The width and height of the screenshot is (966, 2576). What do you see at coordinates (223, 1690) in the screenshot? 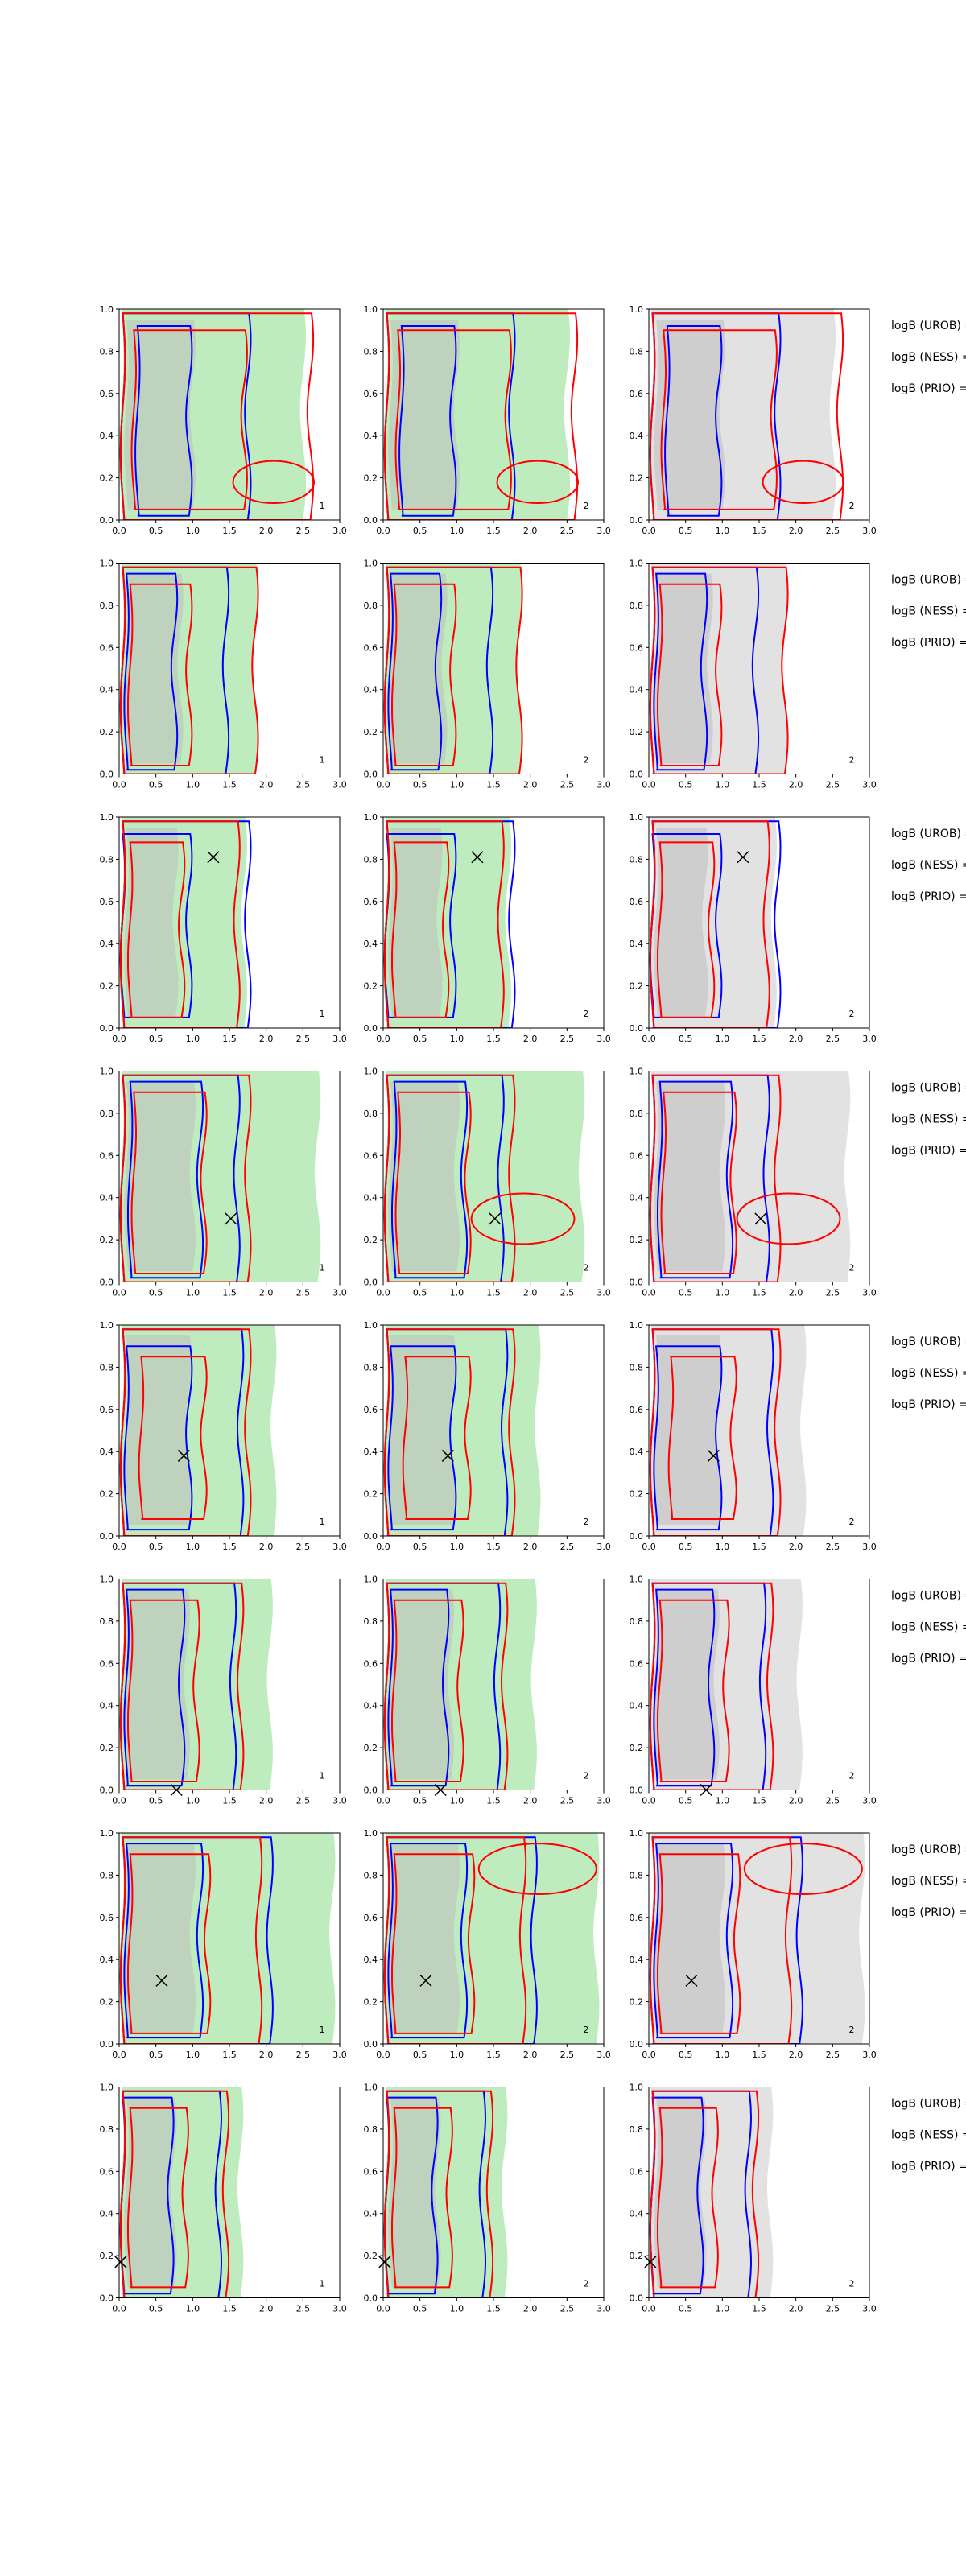
I see `panel-r6-c1: 0.0 0.5 1.0 1.5 2.0 2.5 3.0 0.0 0.2 0.4 0.6 0.8 1.0 1` at bounding box center [223, 1690].